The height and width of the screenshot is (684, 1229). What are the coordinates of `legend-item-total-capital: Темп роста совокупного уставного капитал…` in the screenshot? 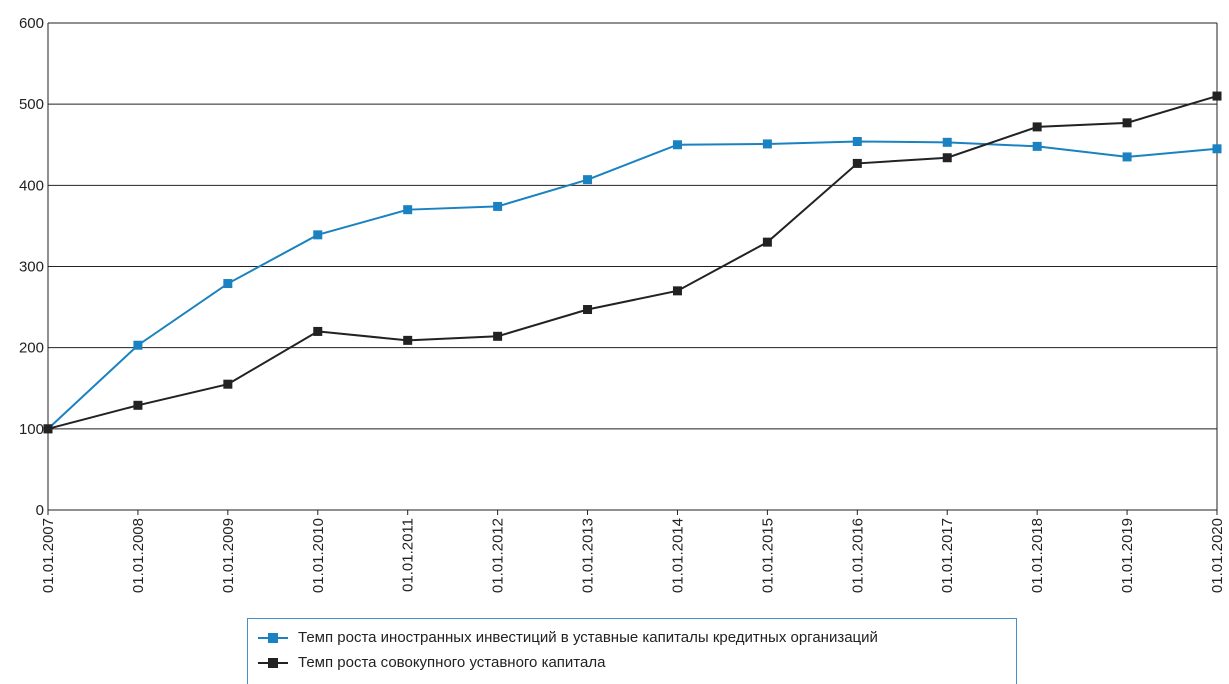 It's located at (637, 662).